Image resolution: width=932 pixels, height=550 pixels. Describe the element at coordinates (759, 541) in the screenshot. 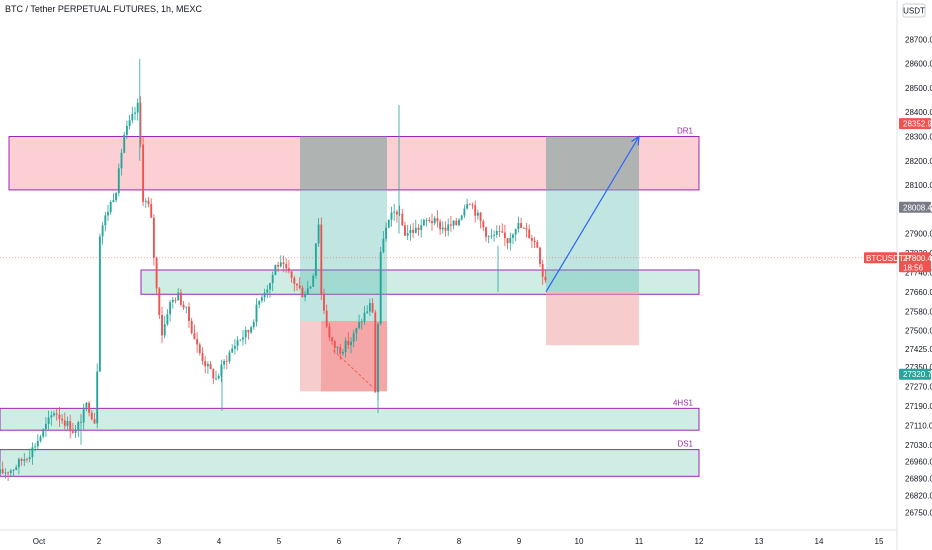

I see `x-tick-label: 13` at that location.